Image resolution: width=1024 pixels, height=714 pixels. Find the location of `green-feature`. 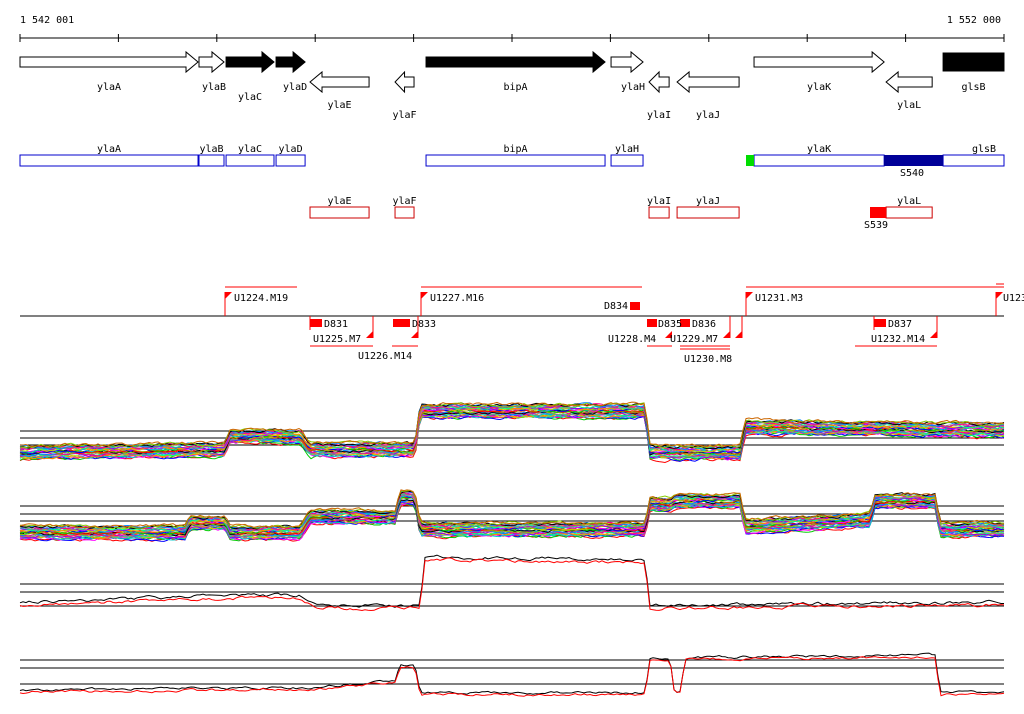

green-feature is located at coordinates (750, 160).